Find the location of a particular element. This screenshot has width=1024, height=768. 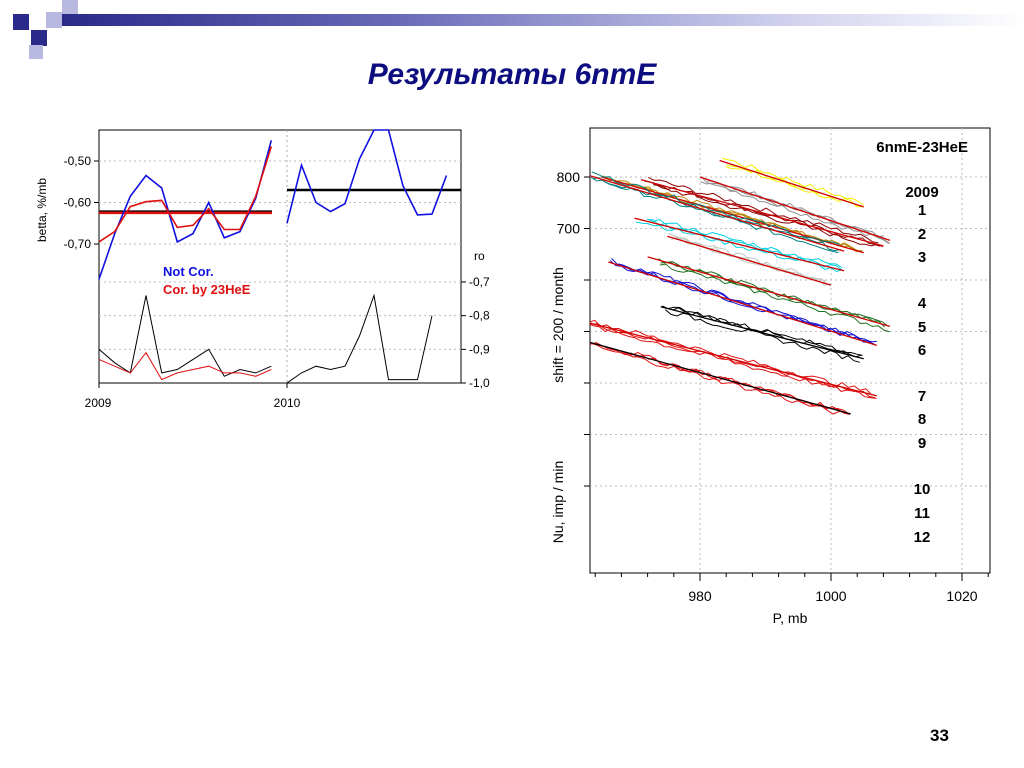

month-label: 10 is located at coordinates (922, 489).